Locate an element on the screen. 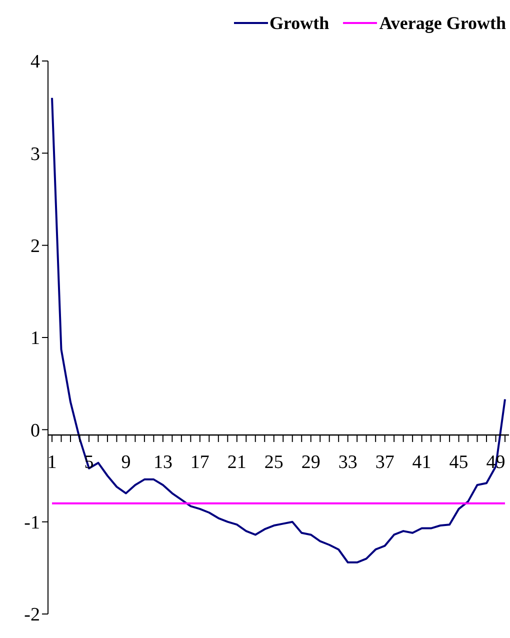  x-tick-label: 45 is located at coordinates (458, 462).